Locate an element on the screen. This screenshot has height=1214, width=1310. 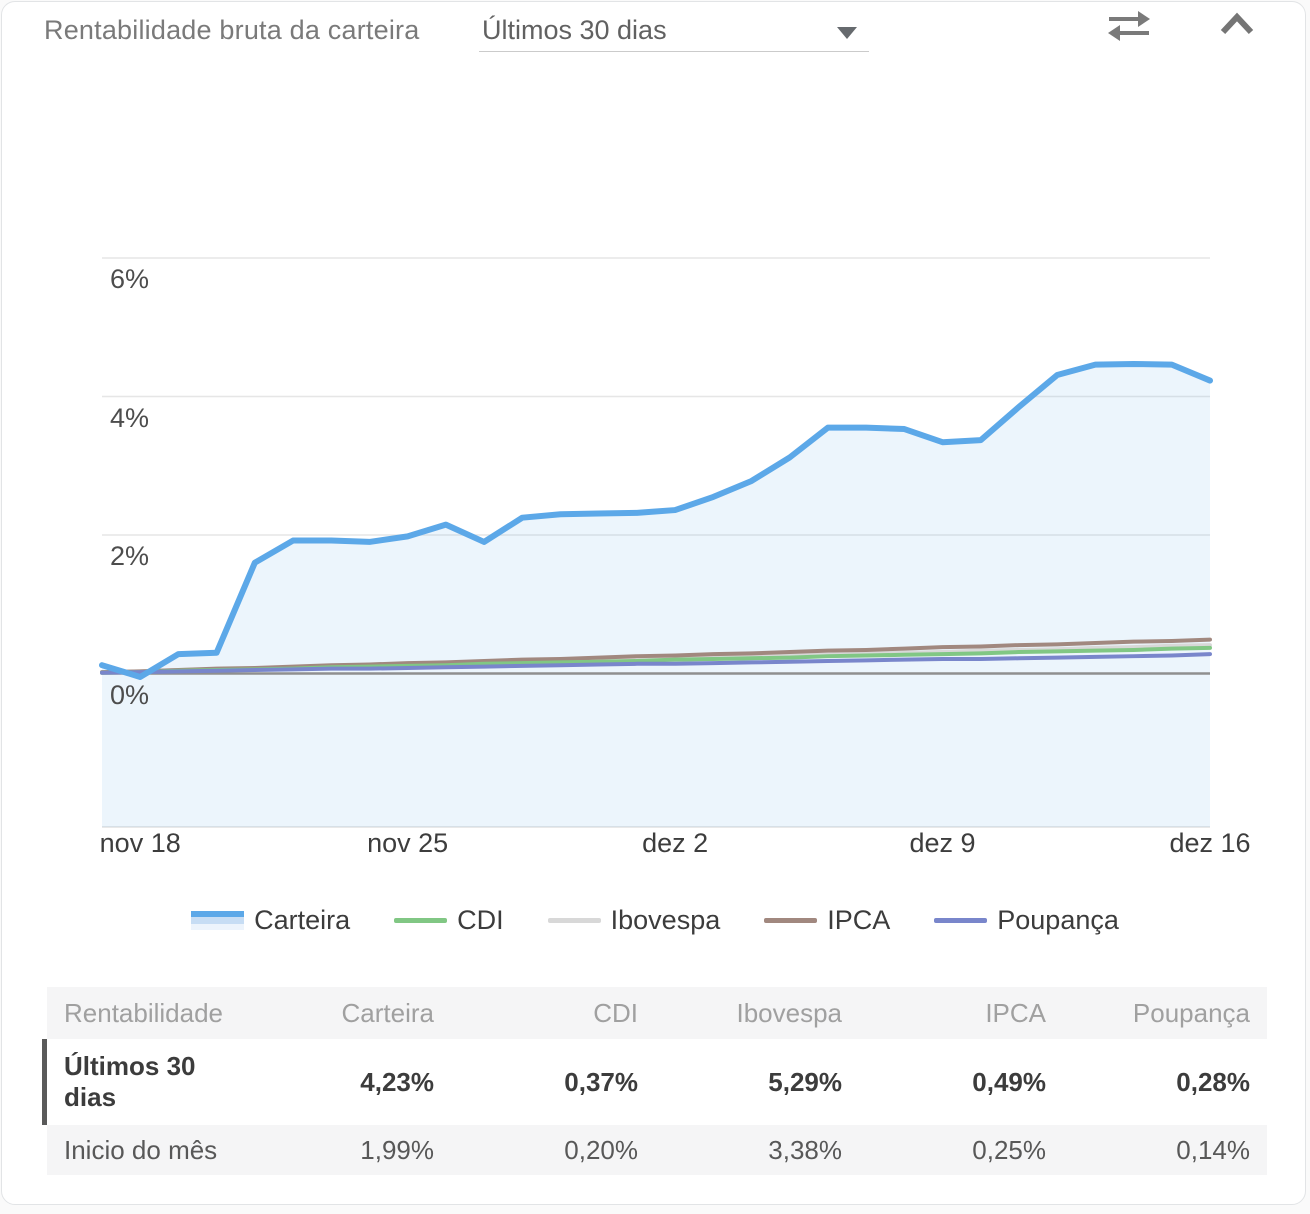
legend-label: Carteira is located at coordinates (302, 919).